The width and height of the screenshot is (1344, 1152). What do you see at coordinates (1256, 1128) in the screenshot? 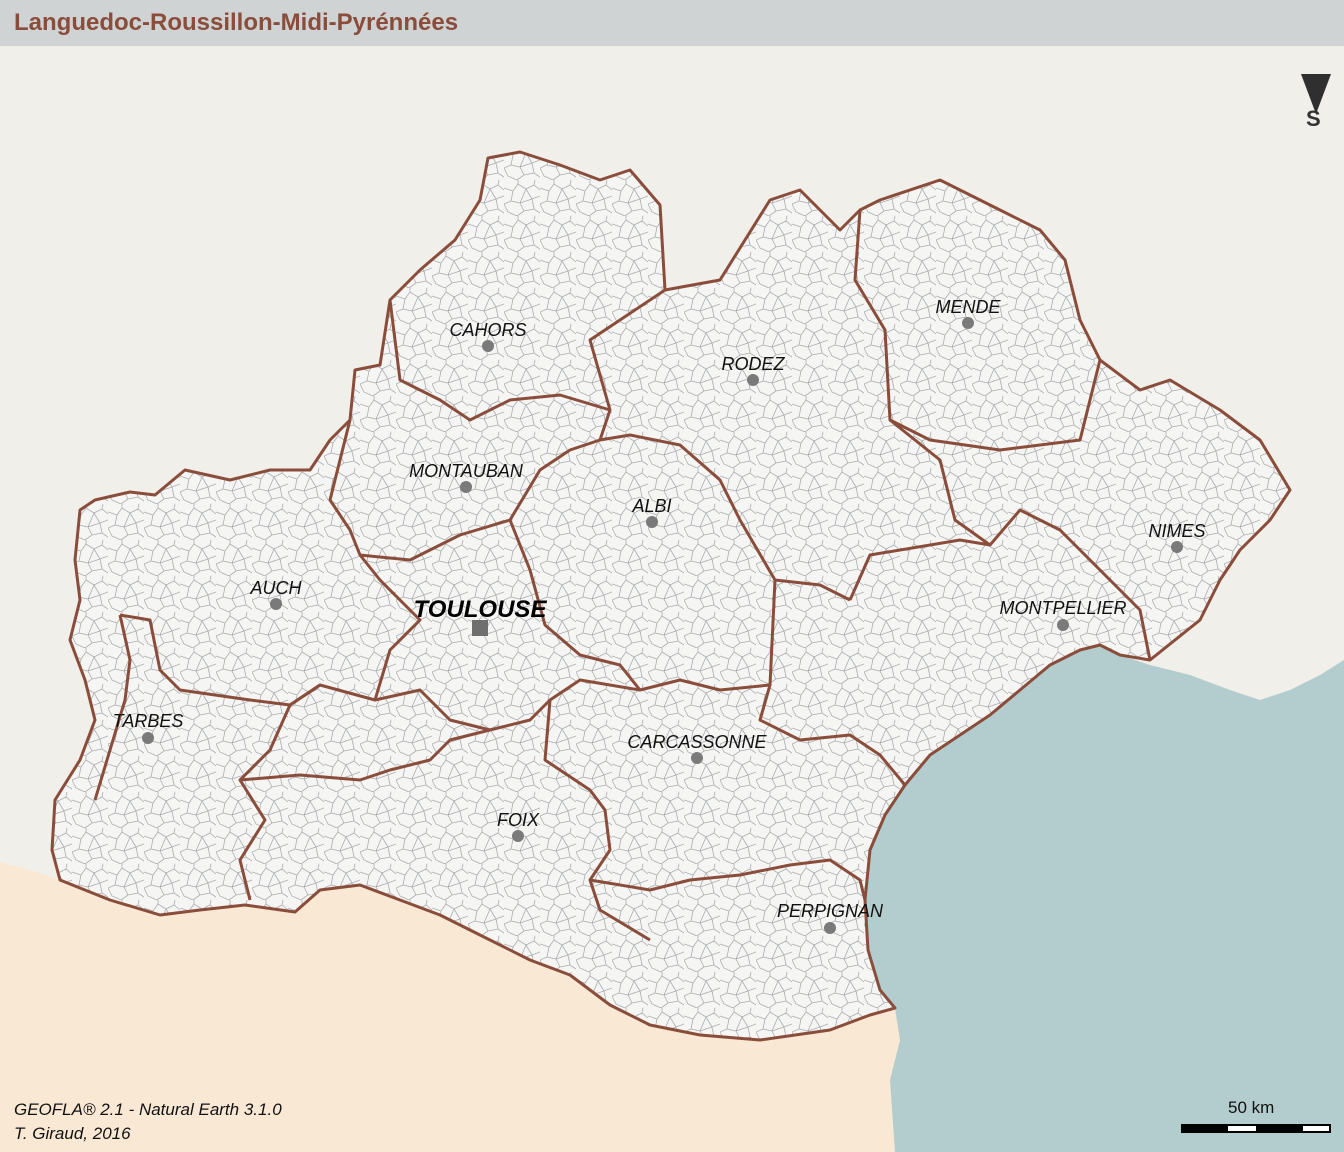
I see `scale-bar` at bounding box center [1256, 1128].